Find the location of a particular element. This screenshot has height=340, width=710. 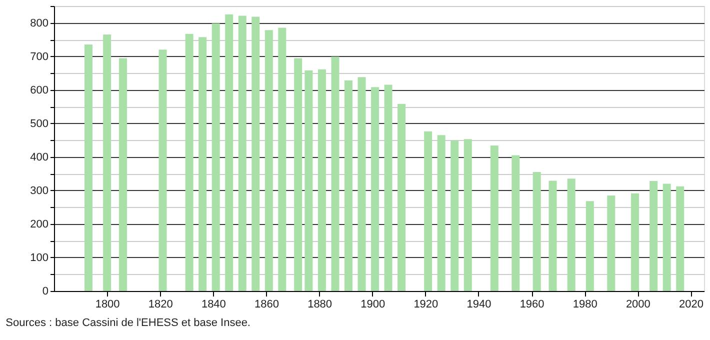

x-tick-label: 1900 is located at coordinates (373, 304).